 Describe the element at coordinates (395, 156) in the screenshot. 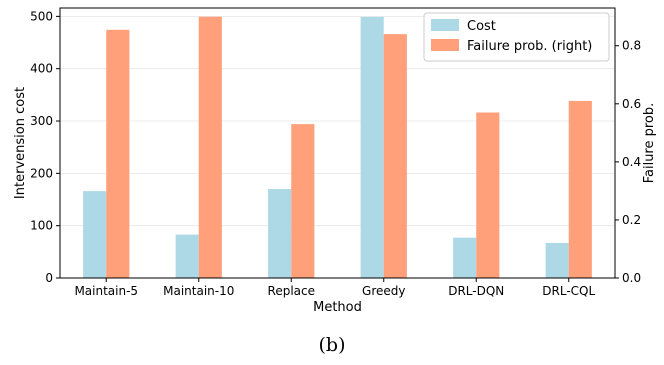

I see `failure-bar-greedy` at that location.